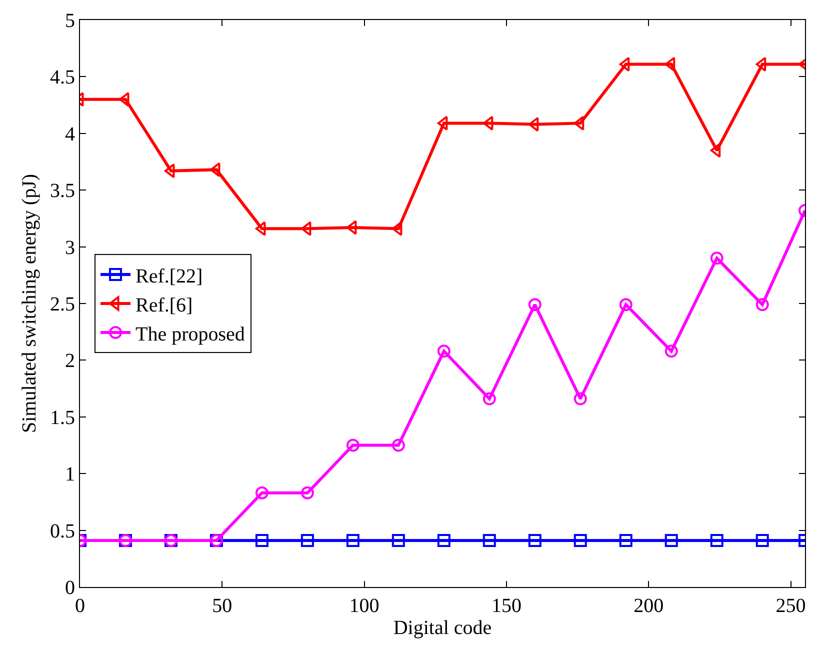 The image size is (816, 652). What do you see at coordinates (442, 628) in the screenshot?
I see `x-axis-title: Digital code` at bounding box center [442, 628].